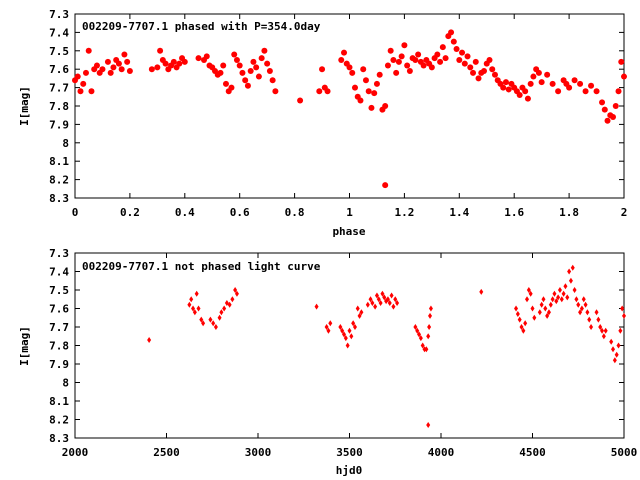  What do you see at coordinates (59, 309) in the screenshot?
I see `y-tick-label-unphased: 7.6` at bounding box center [59, 309].